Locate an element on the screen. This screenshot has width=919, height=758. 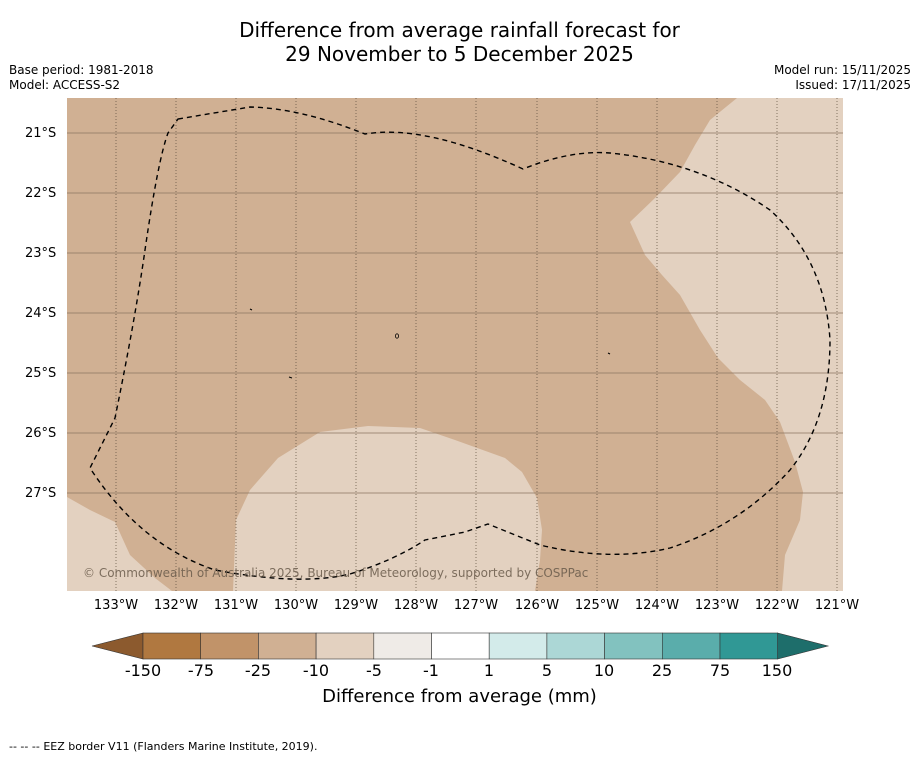
lon-label: 123°W is located at coordinates (717, 605).